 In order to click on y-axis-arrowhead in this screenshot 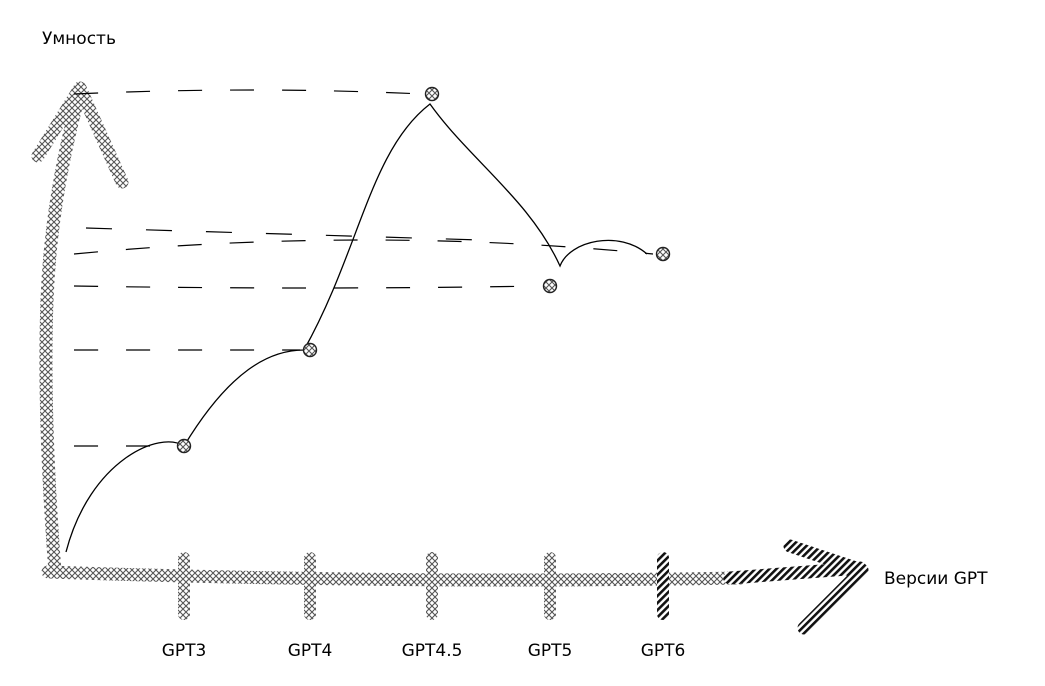, I will do `click(80, 135)`.